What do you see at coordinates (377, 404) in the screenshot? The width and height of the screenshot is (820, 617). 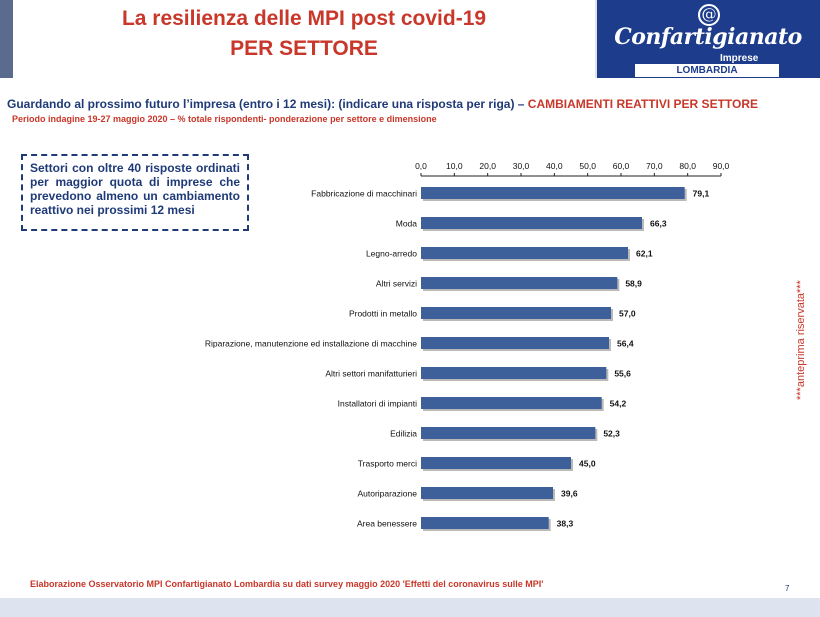 I see `category-label: Installatori di impianti` at bounding box center [377, 404].